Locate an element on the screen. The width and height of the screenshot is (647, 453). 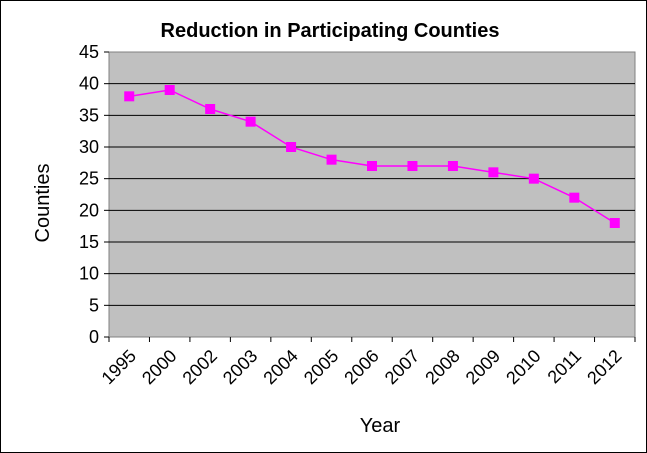
x-tick-label: 2005 is located at coordinates (321, 367).